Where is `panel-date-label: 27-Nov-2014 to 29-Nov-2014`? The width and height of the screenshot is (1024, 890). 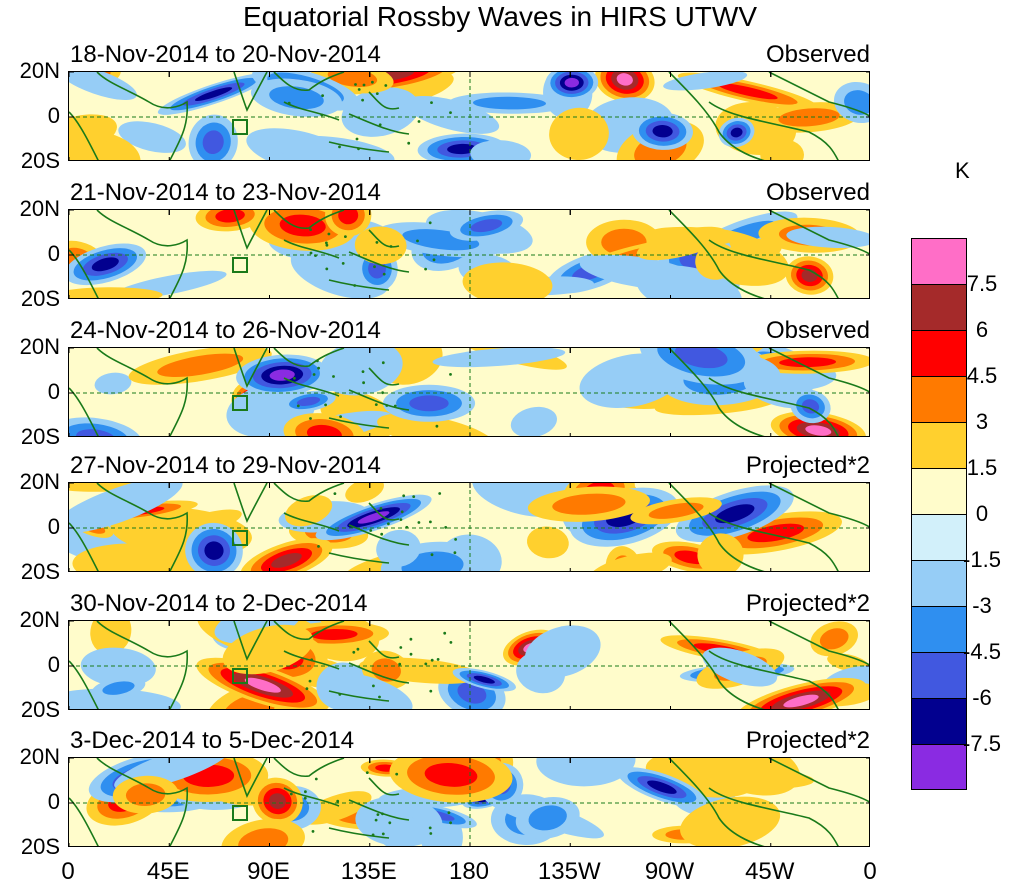 panel-date-label: 27-Nov-2014 to 29-Nov-2014 is located at coordinates (225, 465).